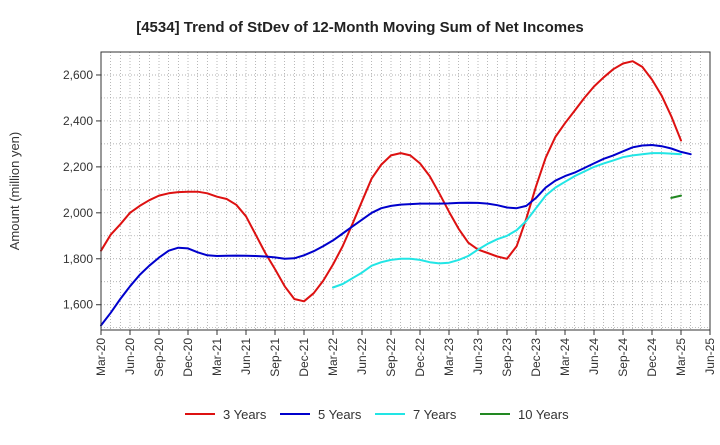  I want to click on x-tick-label: Jun-25, so click(710, 356).